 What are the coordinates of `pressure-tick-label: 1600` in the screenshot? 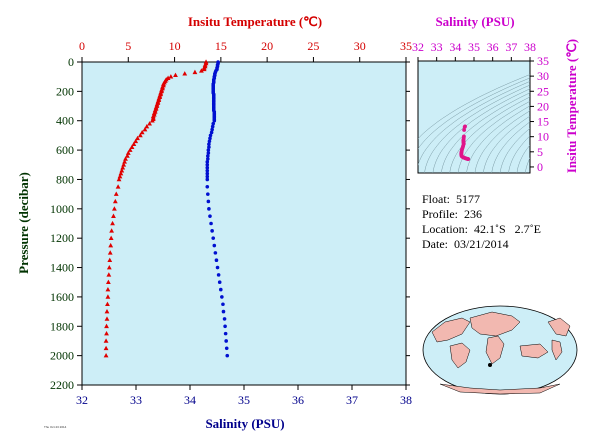 It's located at (62, 297).